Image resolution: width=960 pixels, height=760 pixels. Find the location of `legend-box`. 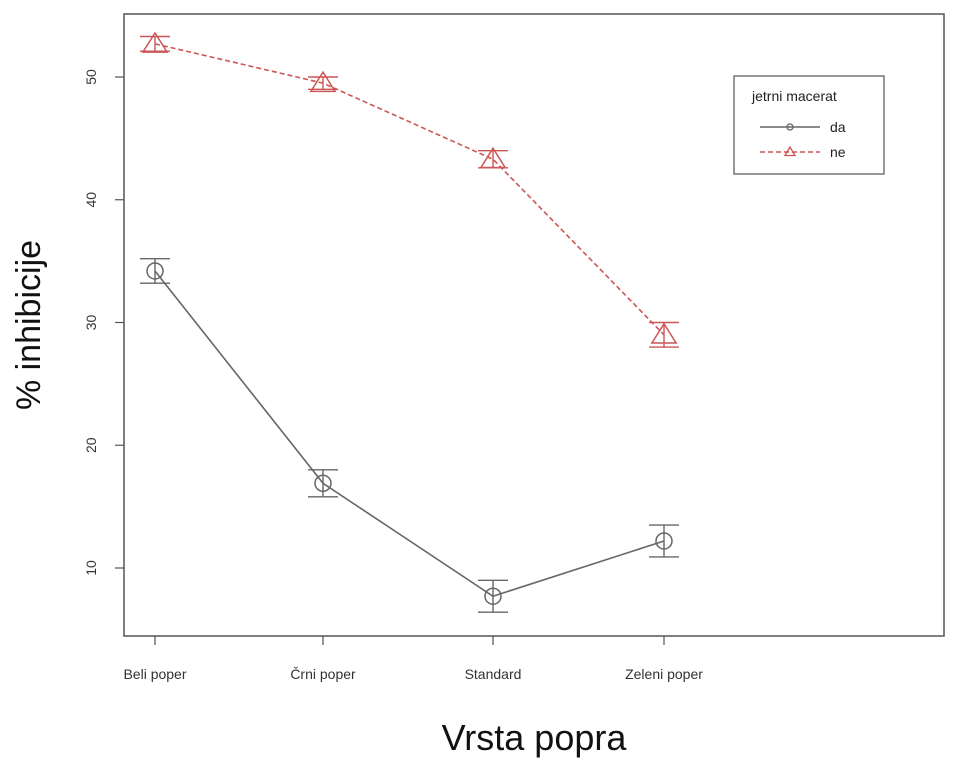

legend-box is located at coordinates (809, 125).